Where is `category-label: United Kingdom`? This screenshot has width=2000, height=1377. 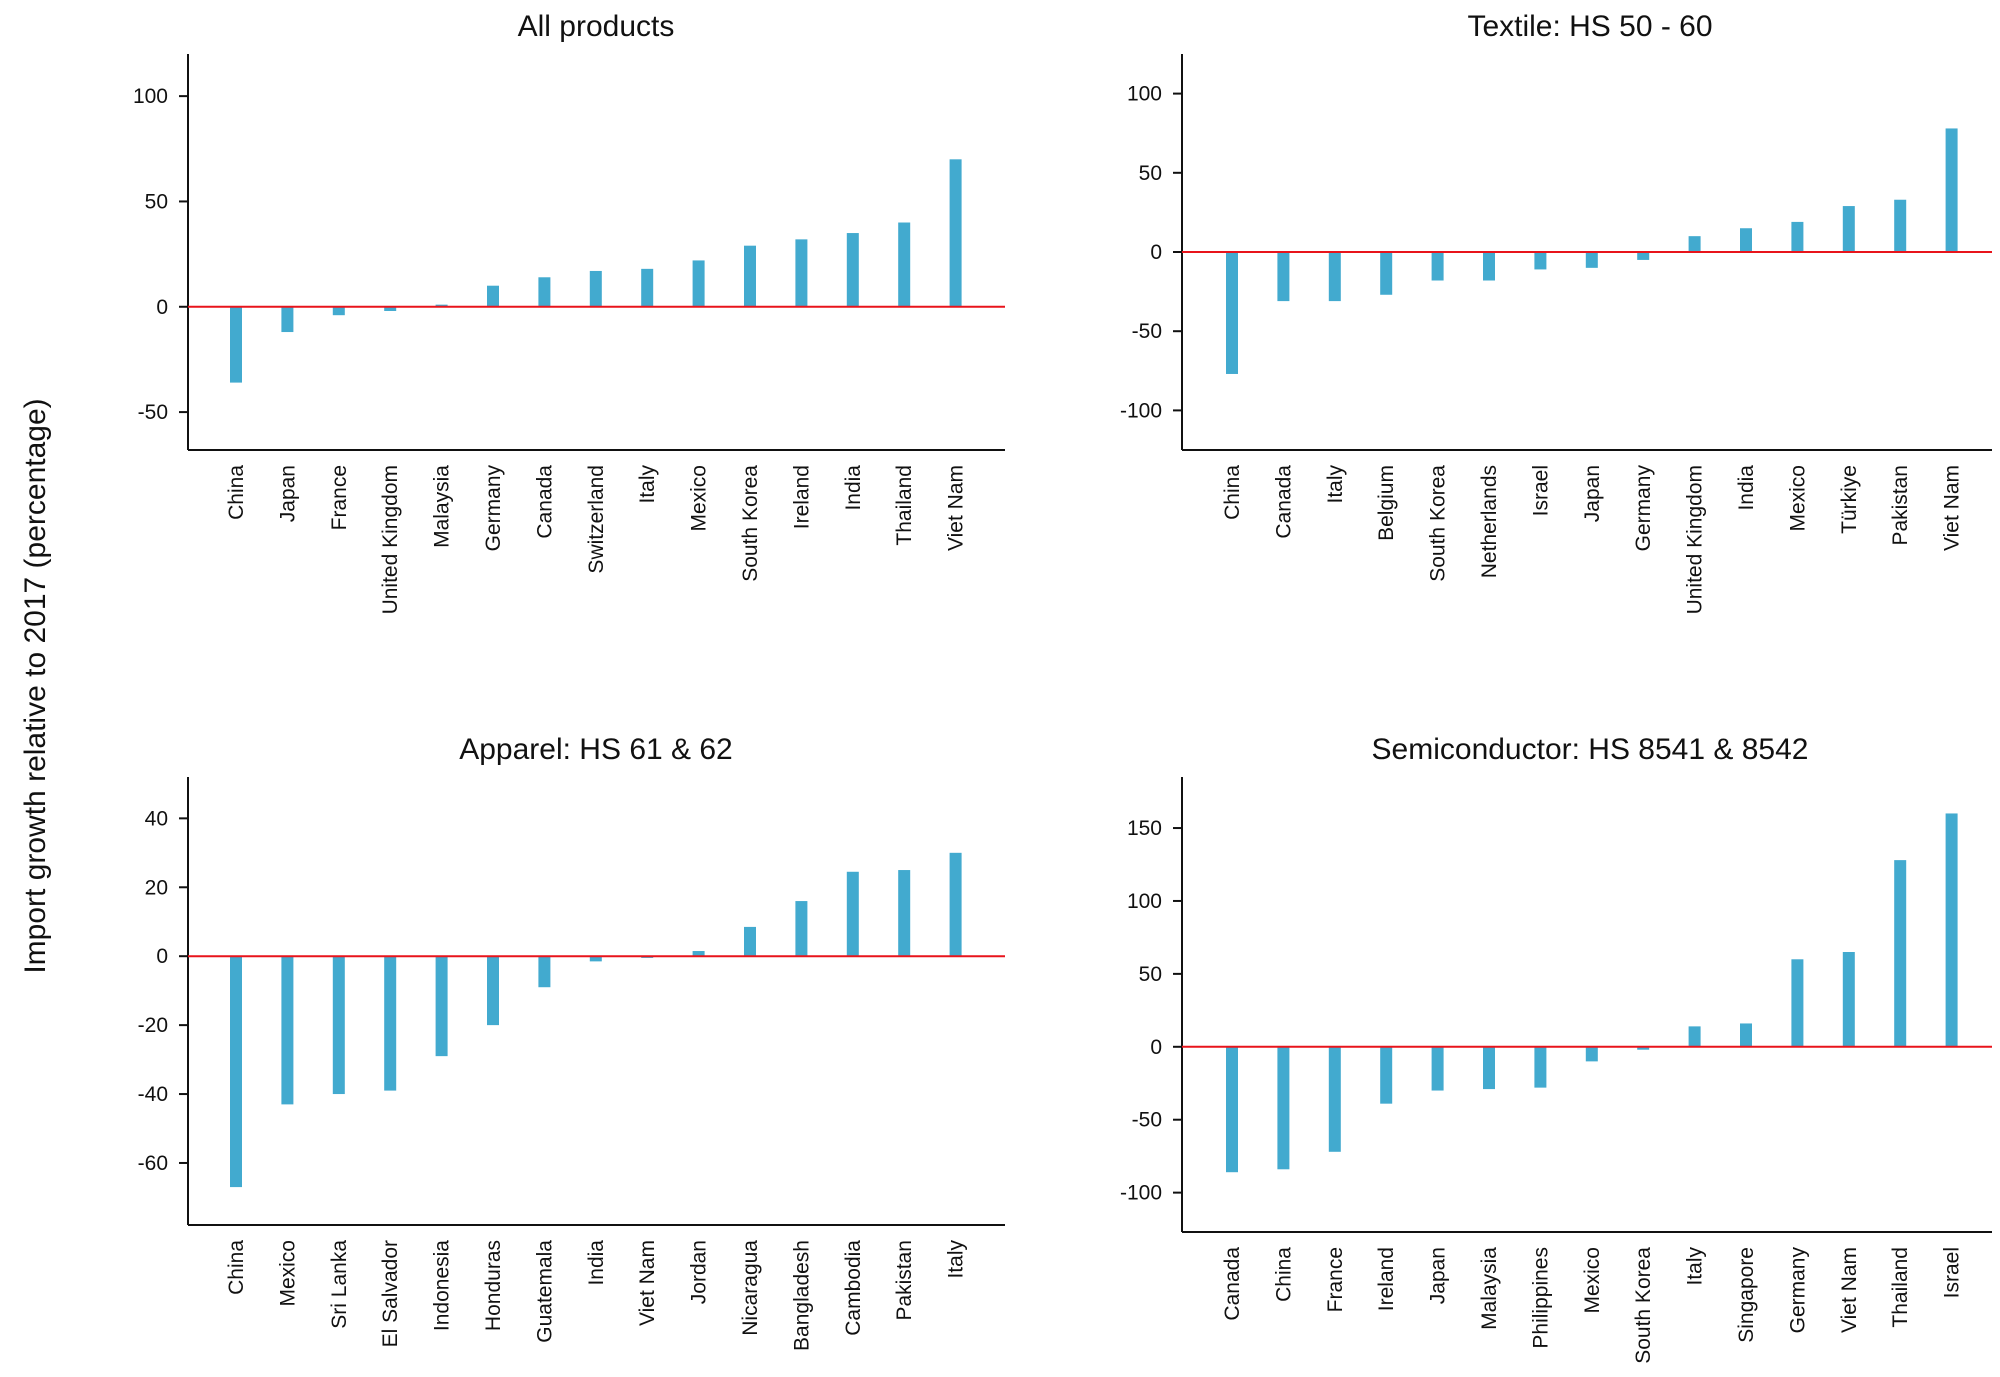 category-label: United Kingdom is located at coordinates (390, 539).